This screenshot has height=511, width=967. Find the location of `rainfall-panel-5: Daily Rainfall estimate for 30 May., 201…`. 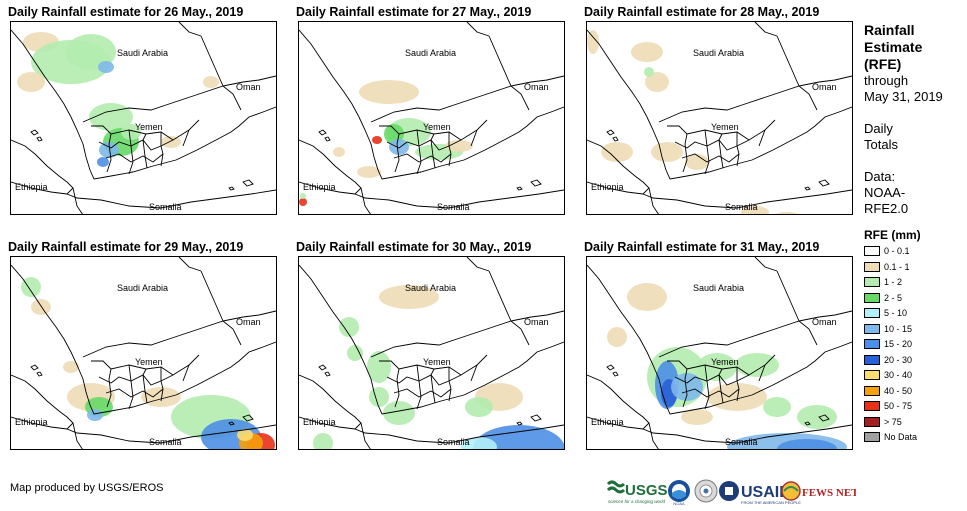

rainfall-panel-5: Daily Rainfall estimate for 30 May., 201… is located at coordinates (430, 346).